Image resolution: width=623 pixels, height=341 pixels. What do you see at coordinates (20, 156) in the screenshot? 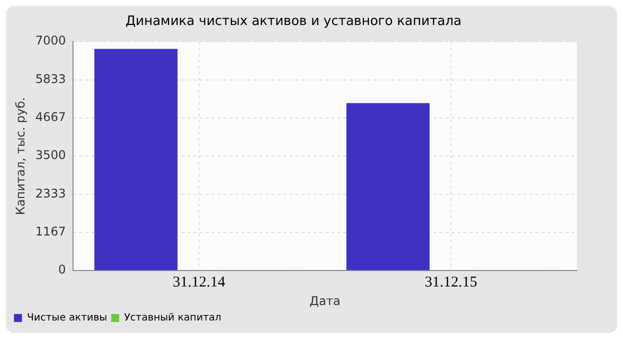
I see `y-axis-title: Капитал, тыс. руб.` at bounding box center [20, 156].